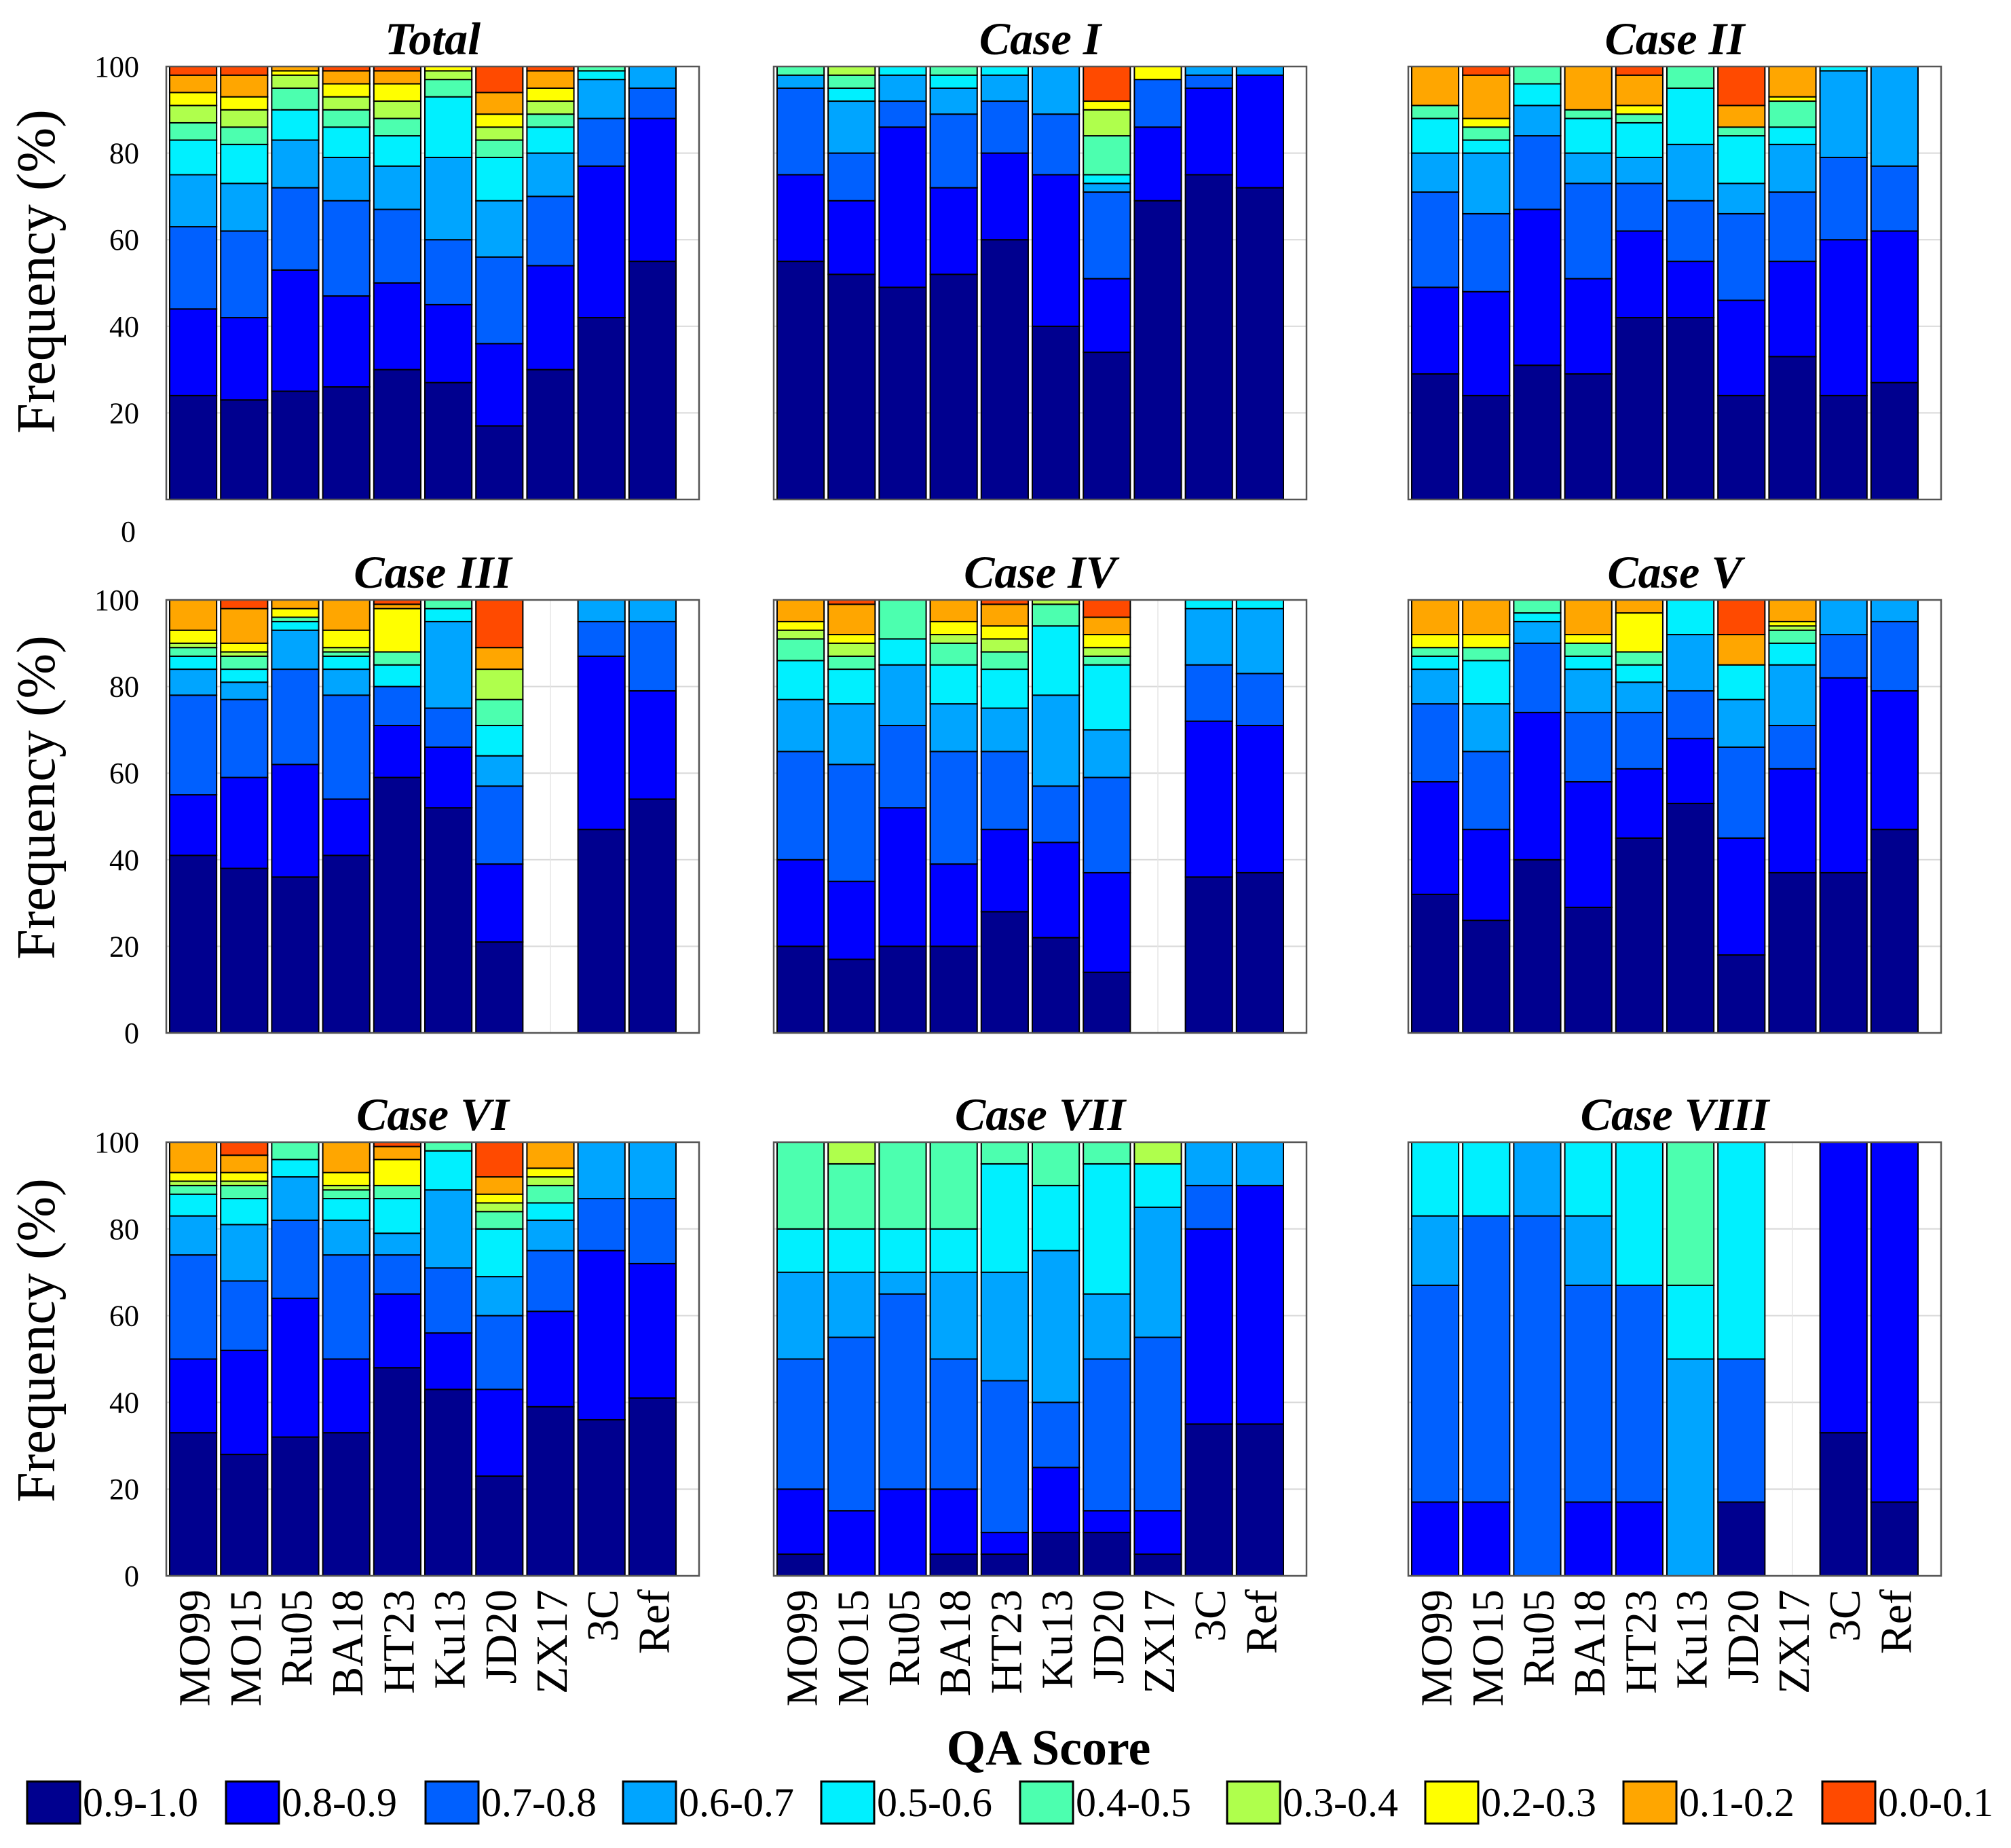  I want to click on x-tick-label: 3C, so click(603, 1615).